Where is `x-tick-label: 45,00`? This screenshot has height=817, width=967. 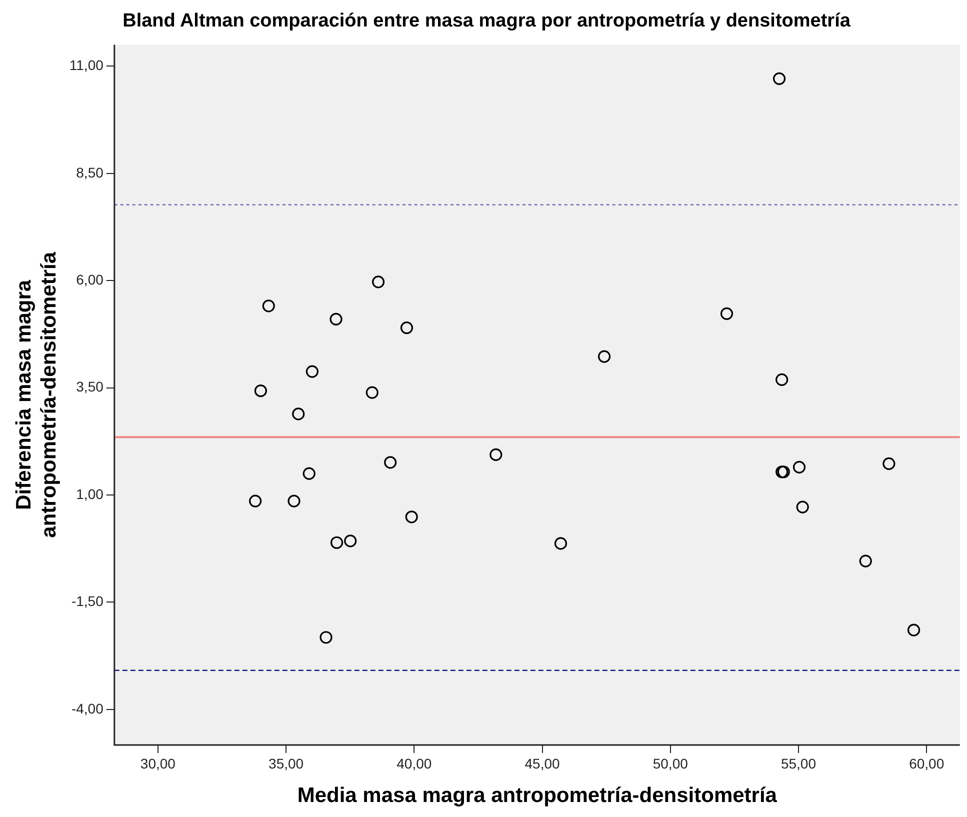
x-tick-label: 45,00 is located at coordinates (542, 763).